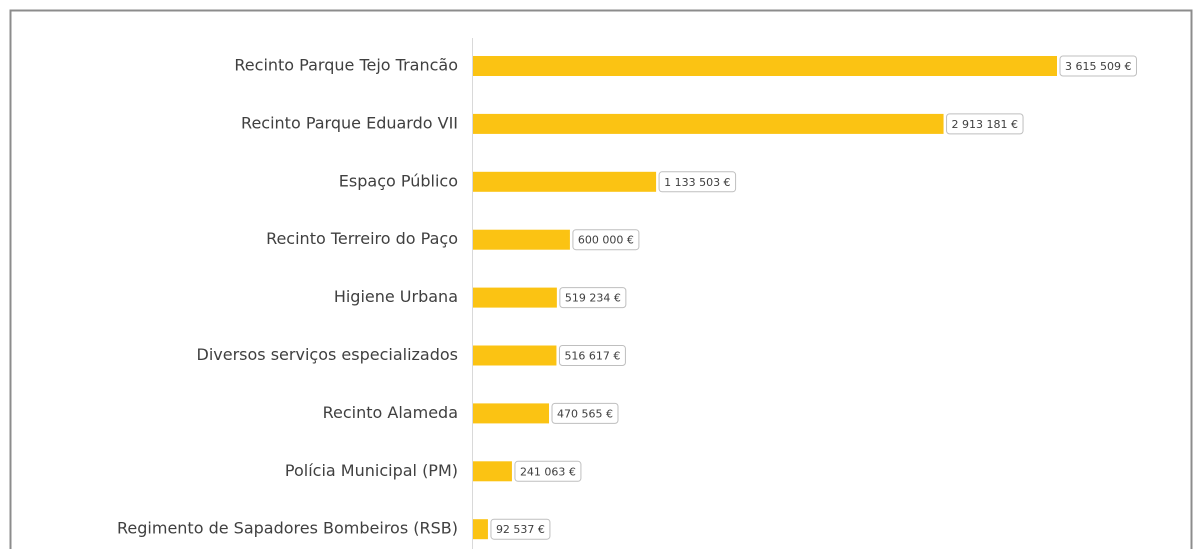 The height and width of the screenshot is (553, 1202). I want to click on value-label: 470 565 €, so click(585, 413).